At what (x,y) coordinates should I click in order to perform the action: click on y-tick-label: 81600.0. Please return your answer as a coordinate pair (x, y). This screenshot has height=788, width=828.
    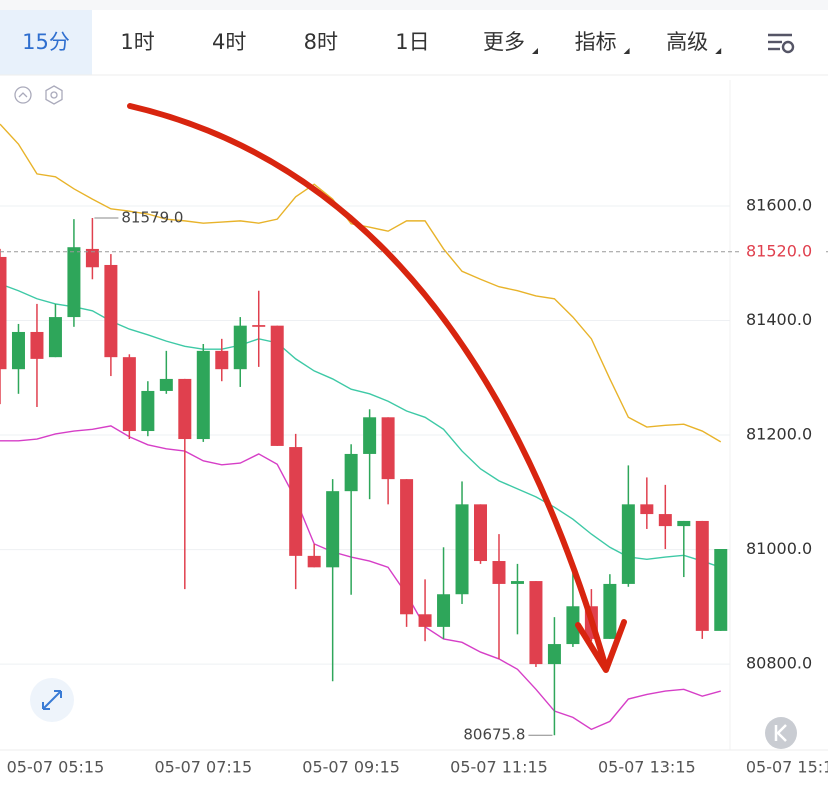
    Looking at the image, I should click on (779, 204).